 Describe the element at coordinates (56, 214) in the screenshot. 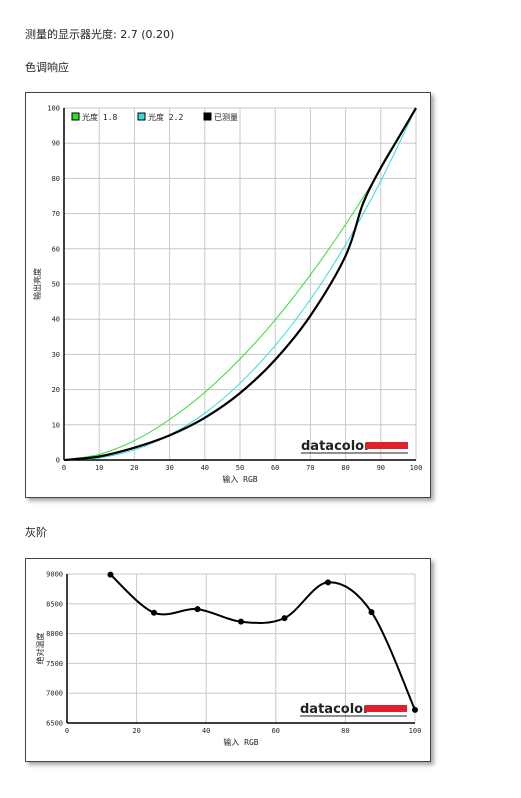

I see `y-tick-label: 70` at that location.